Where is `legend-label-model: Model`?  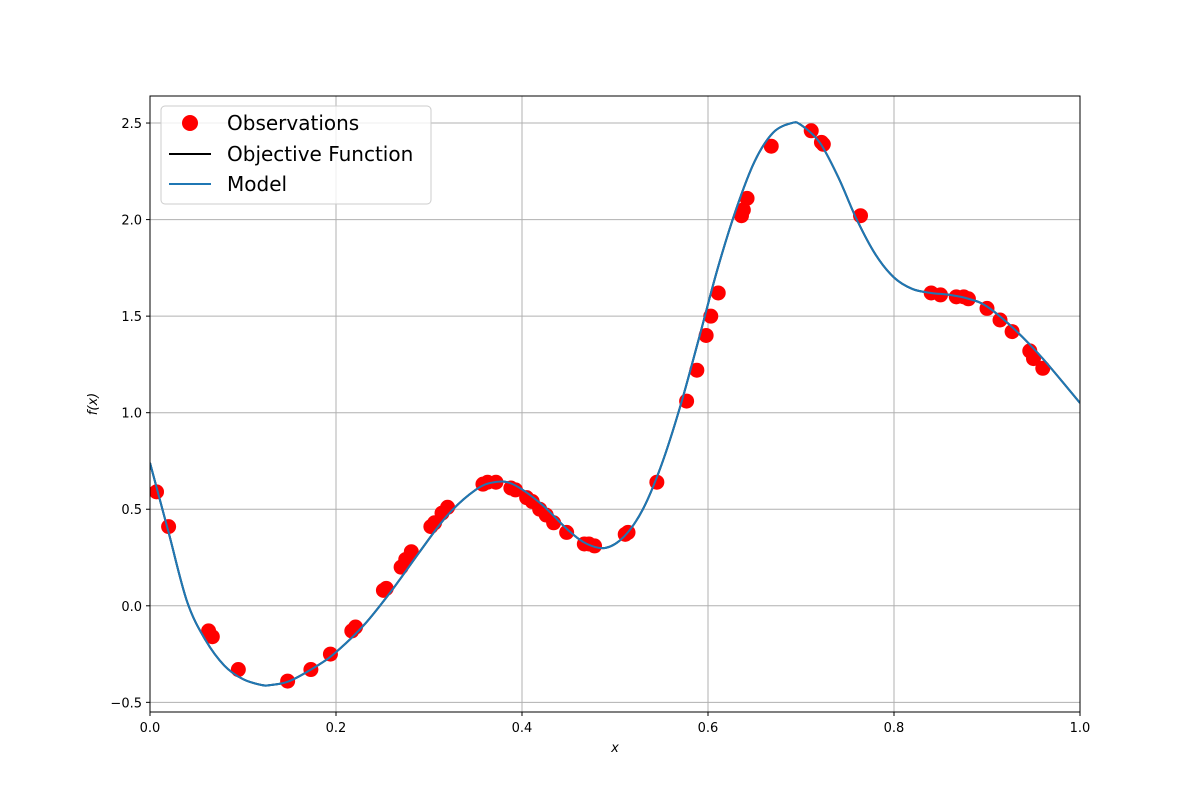
legend-label-model: Model is located at coordinates (257, 184).